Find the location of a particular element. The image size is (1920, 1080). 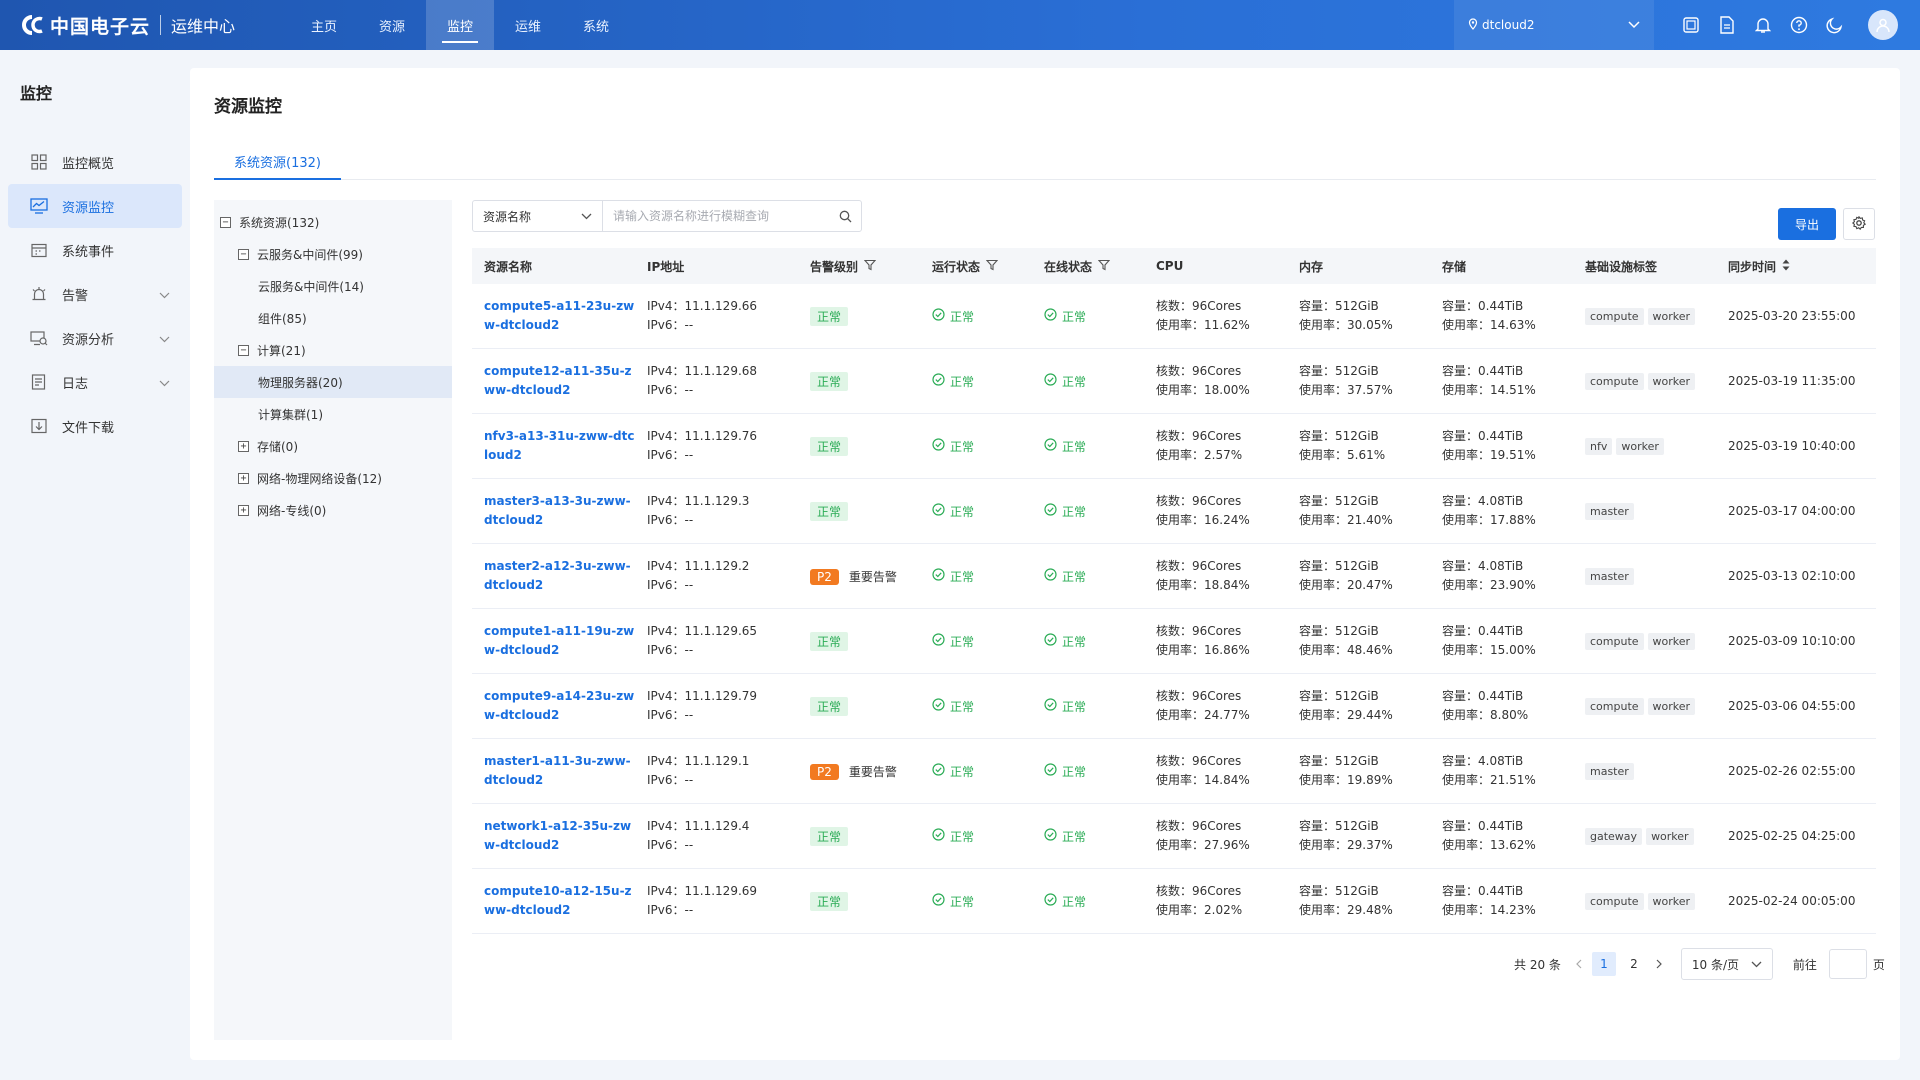

goto-page-input is located at coordinates (1847, 964).